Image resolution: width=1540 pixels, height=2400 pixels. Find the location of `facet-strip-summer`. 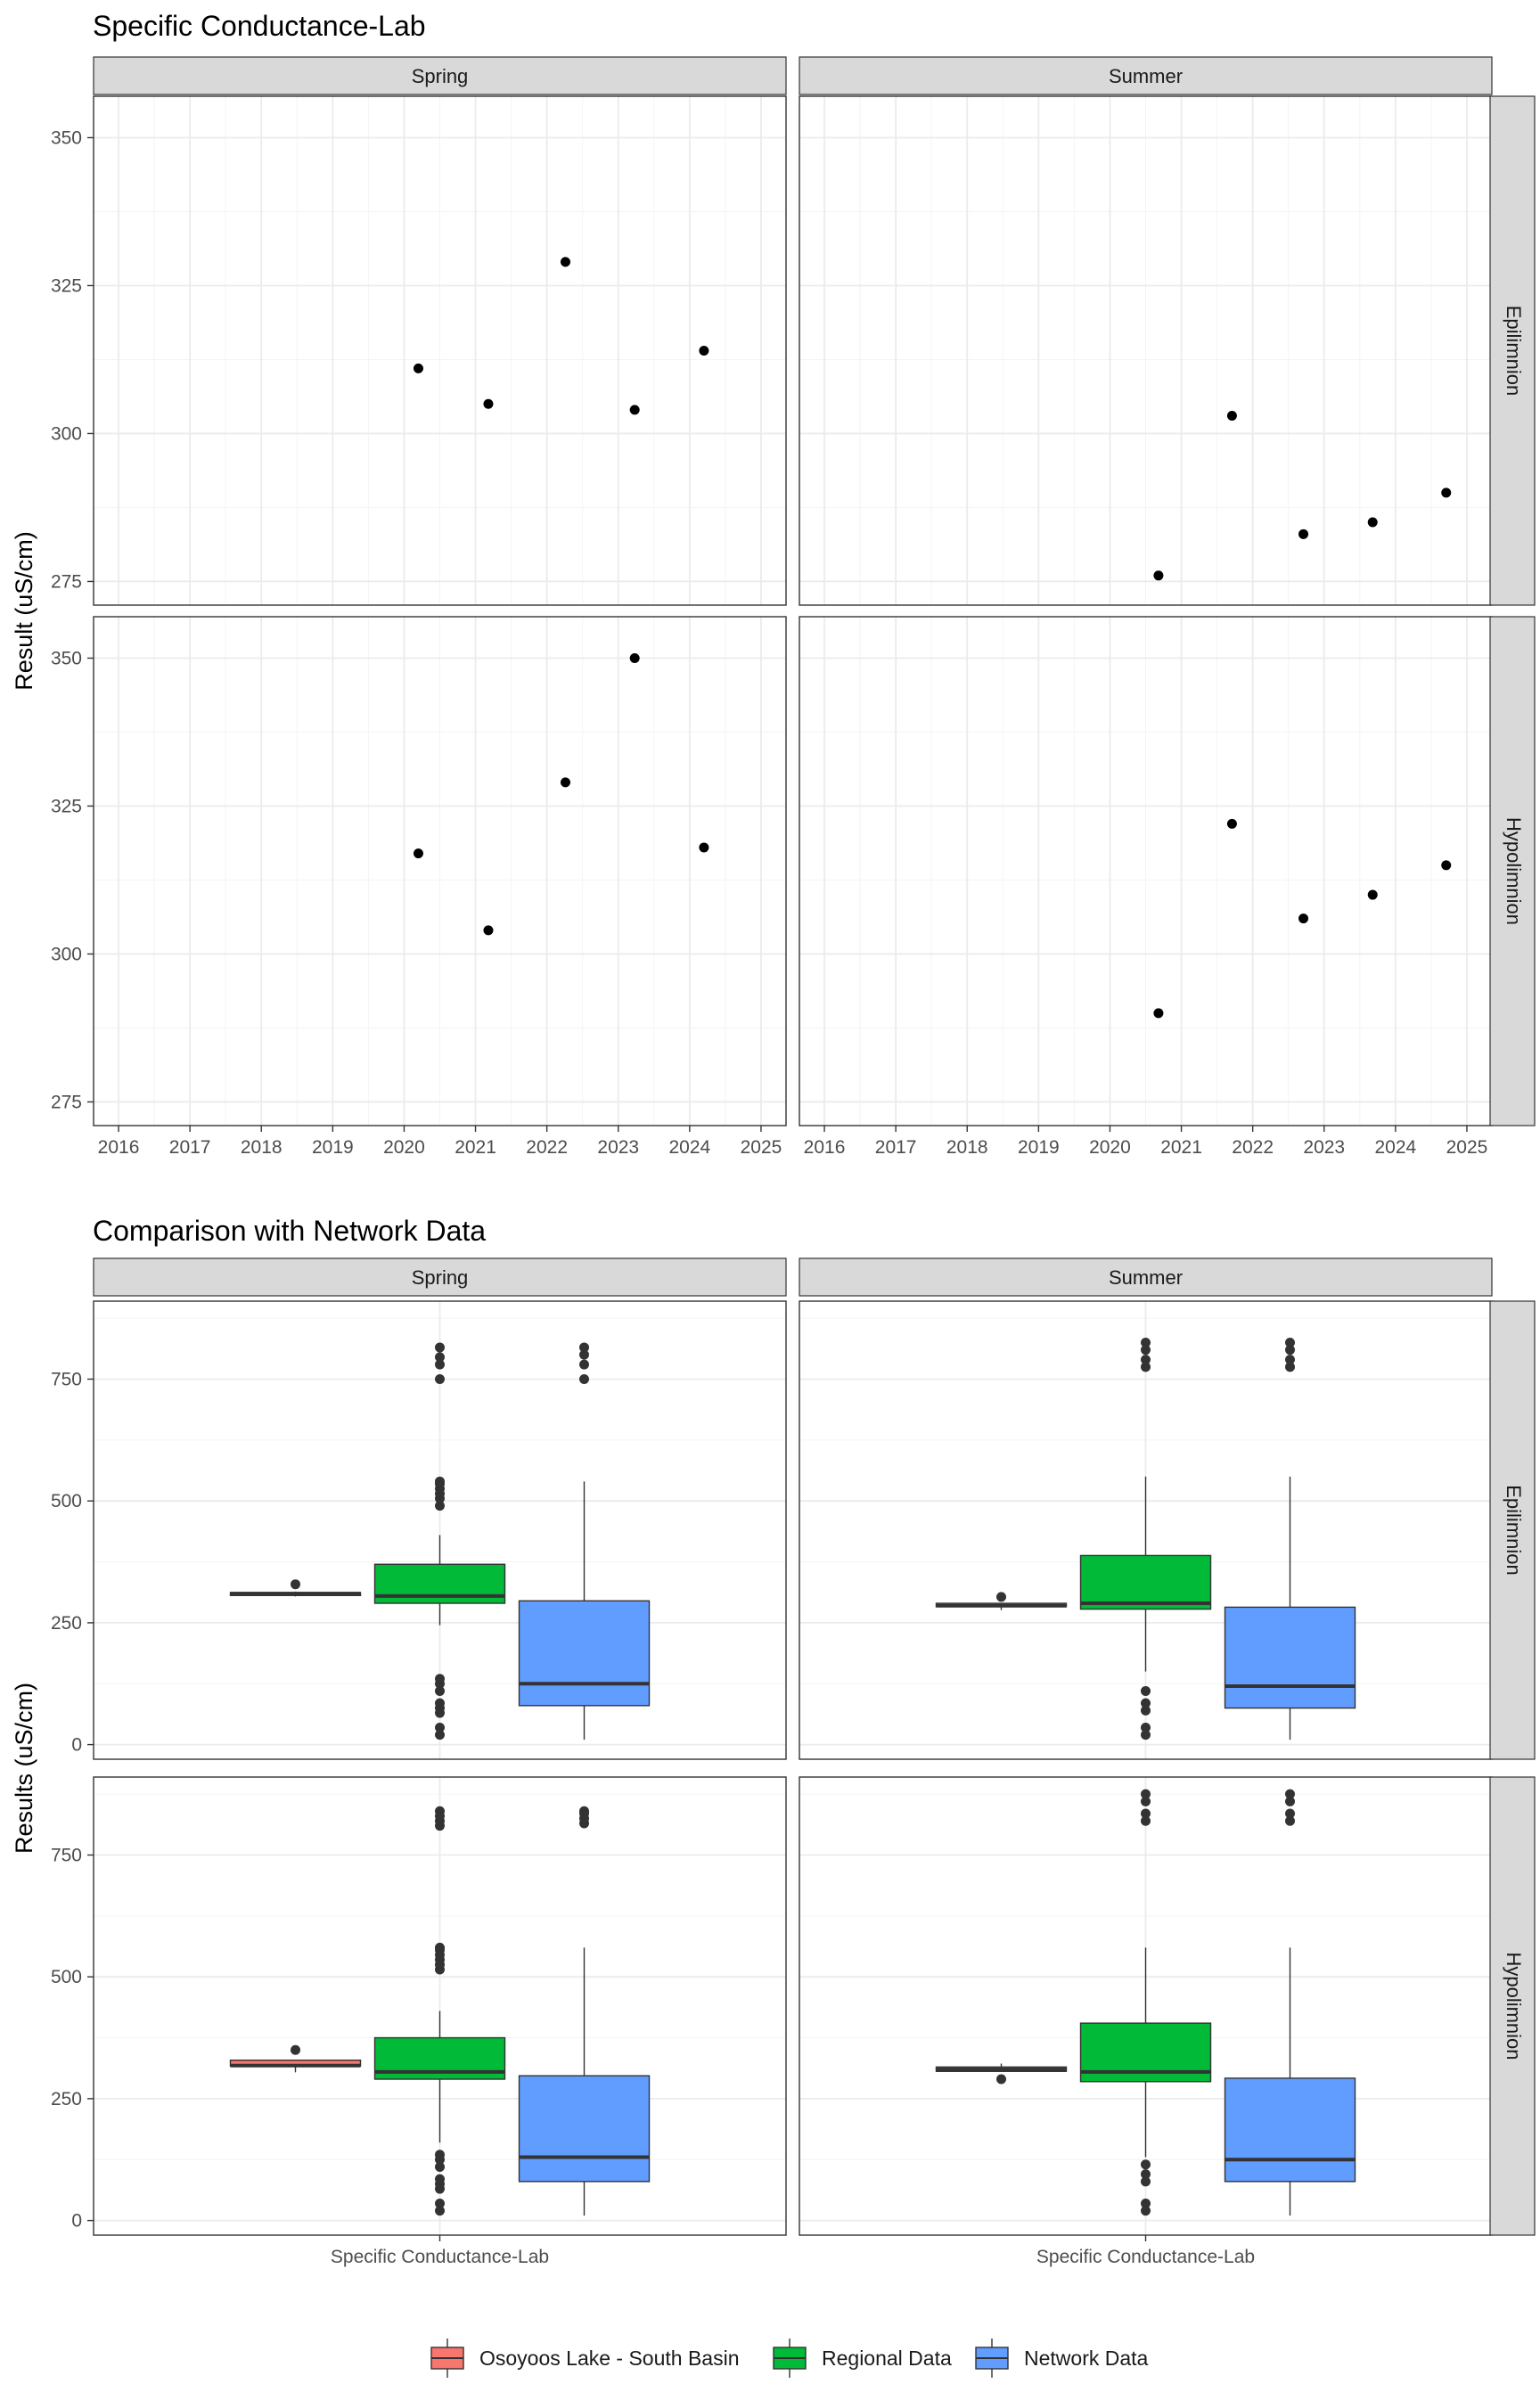

facet-strip-summer is located at coordinates (1146, 1277).